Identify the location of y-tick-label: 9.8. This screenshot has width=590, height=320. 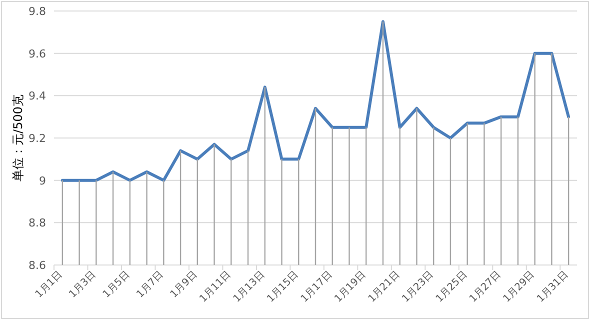
(37, 11).